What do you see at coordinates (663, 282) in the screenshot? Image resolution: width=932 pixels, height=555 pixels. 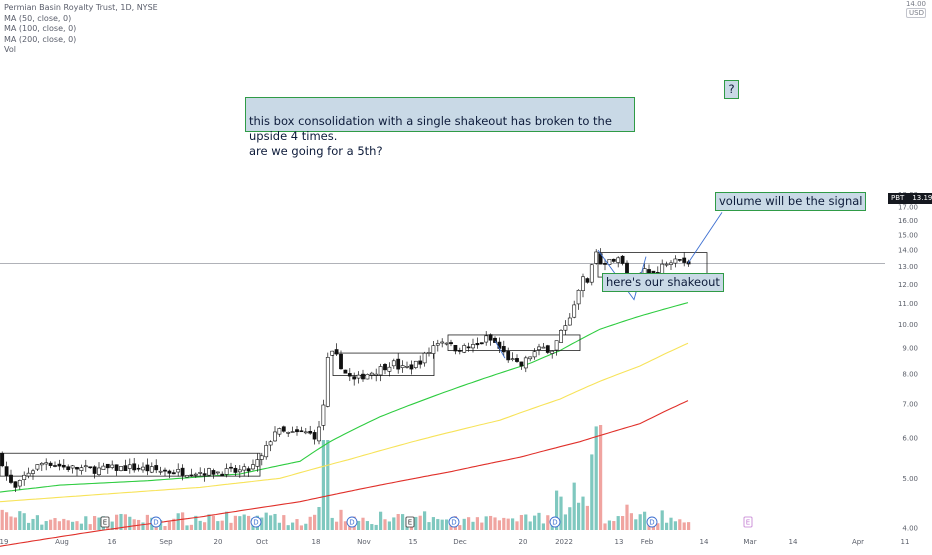 I see `note-shakeout: here's our shakeout` at bounding box center [663, 282].